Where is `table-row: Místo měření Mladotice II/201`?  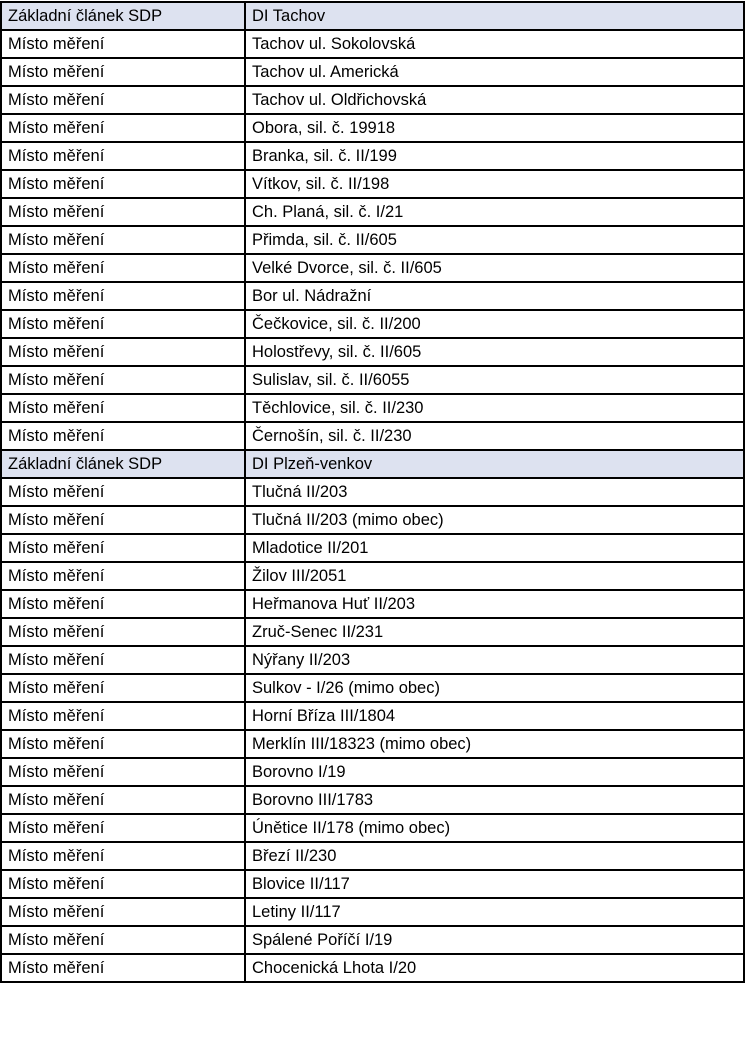
table-row: Místo měření Mladotice II/201 is located at coordinates (372, 548).